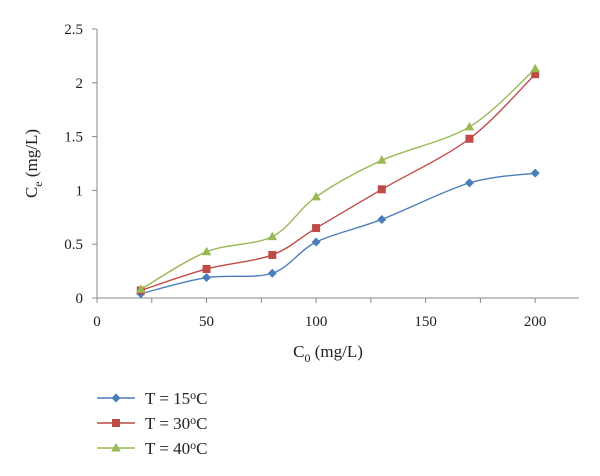 This screenshot has width=600, height=476. What do you see at coordinates (176, 448) in the screenshot?
I see `legend-label: T = 40oC` at bounding box center [176, 448].